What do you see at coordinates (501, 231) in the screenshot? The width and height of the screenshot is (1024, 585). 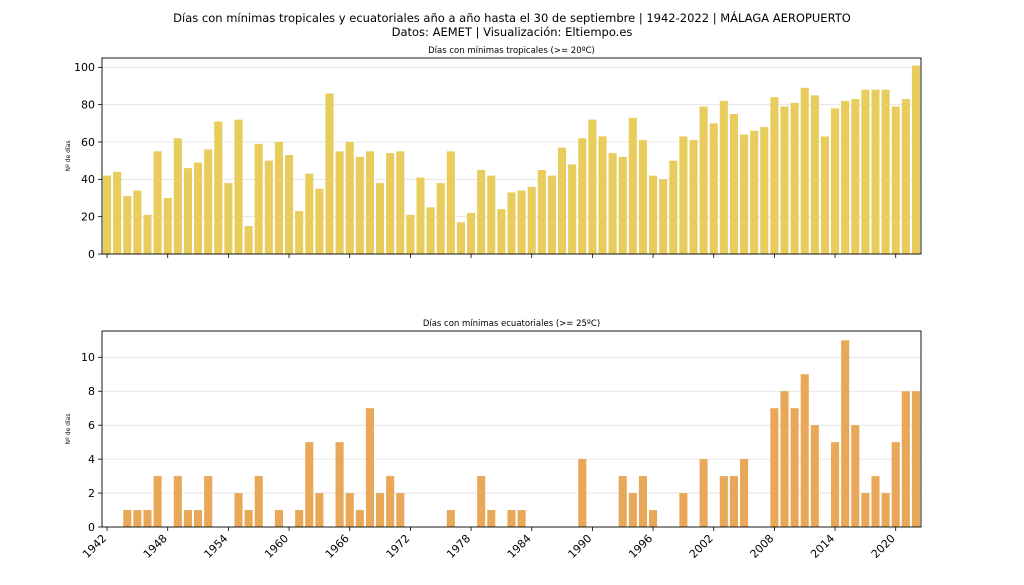 I see `bar-1981` at bounding box center [501, 231].